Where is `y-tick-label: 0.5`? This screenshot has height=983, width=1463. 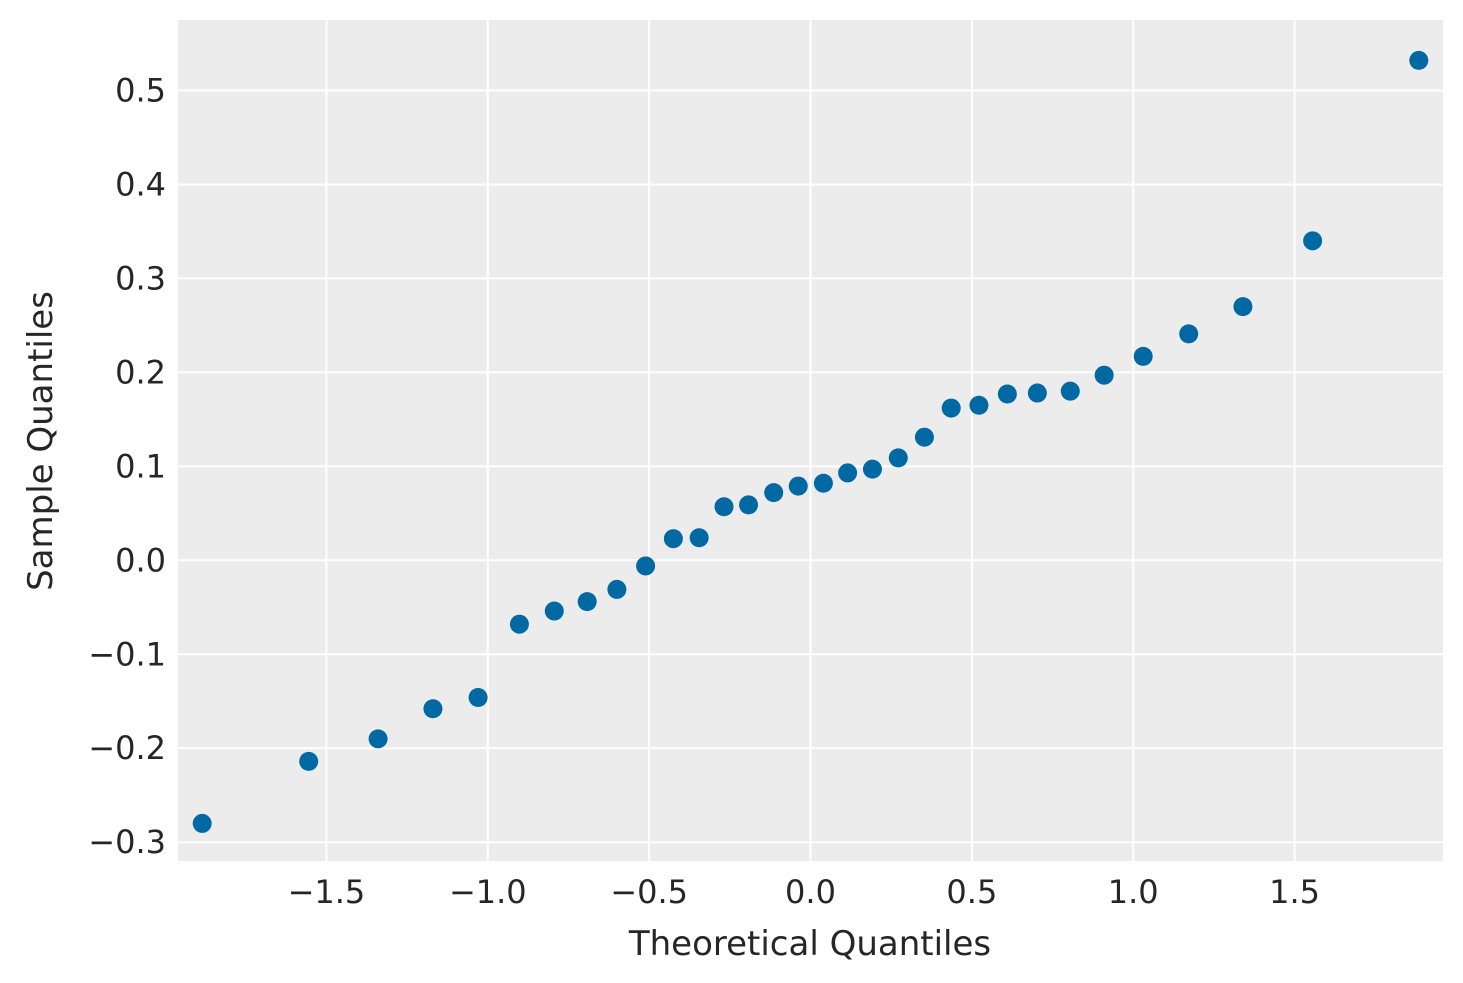
y-tick-label: 0.5 is located at coordinates (140, 90).